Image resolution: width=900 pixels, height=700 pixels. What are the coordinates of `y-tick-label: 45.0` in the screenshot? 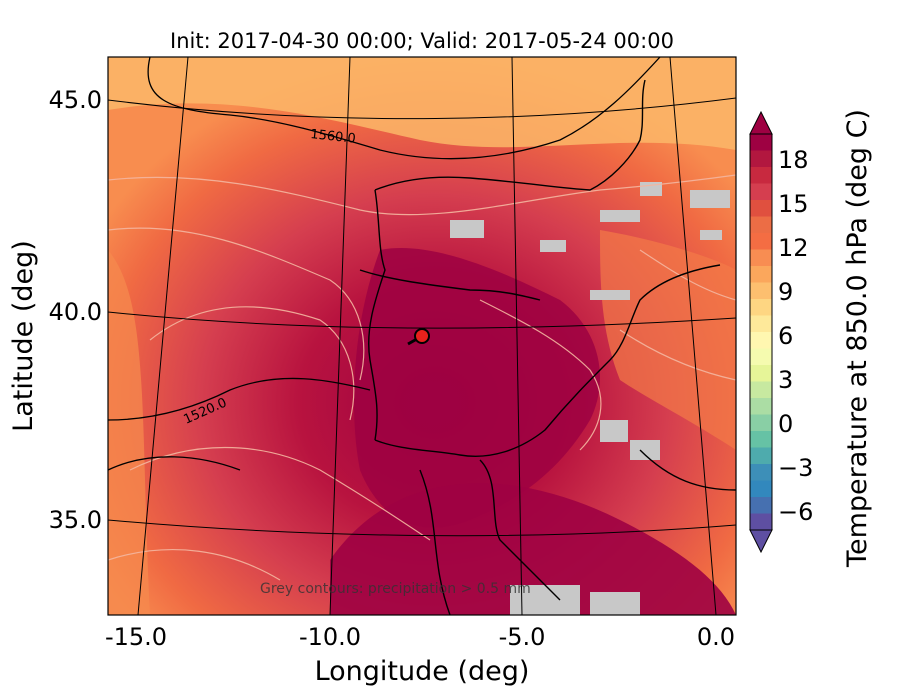 It's located at (75, 100).